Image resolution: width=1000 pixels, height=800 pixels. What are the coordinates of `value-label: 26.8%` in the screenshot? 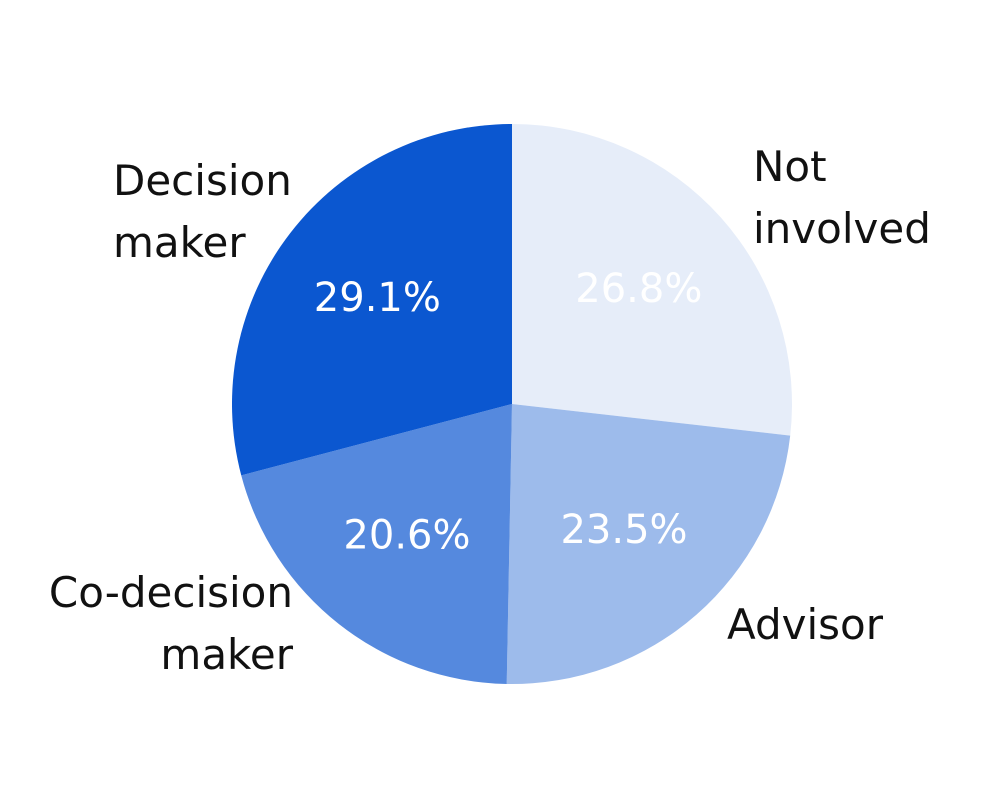 It's located at (638, 289).